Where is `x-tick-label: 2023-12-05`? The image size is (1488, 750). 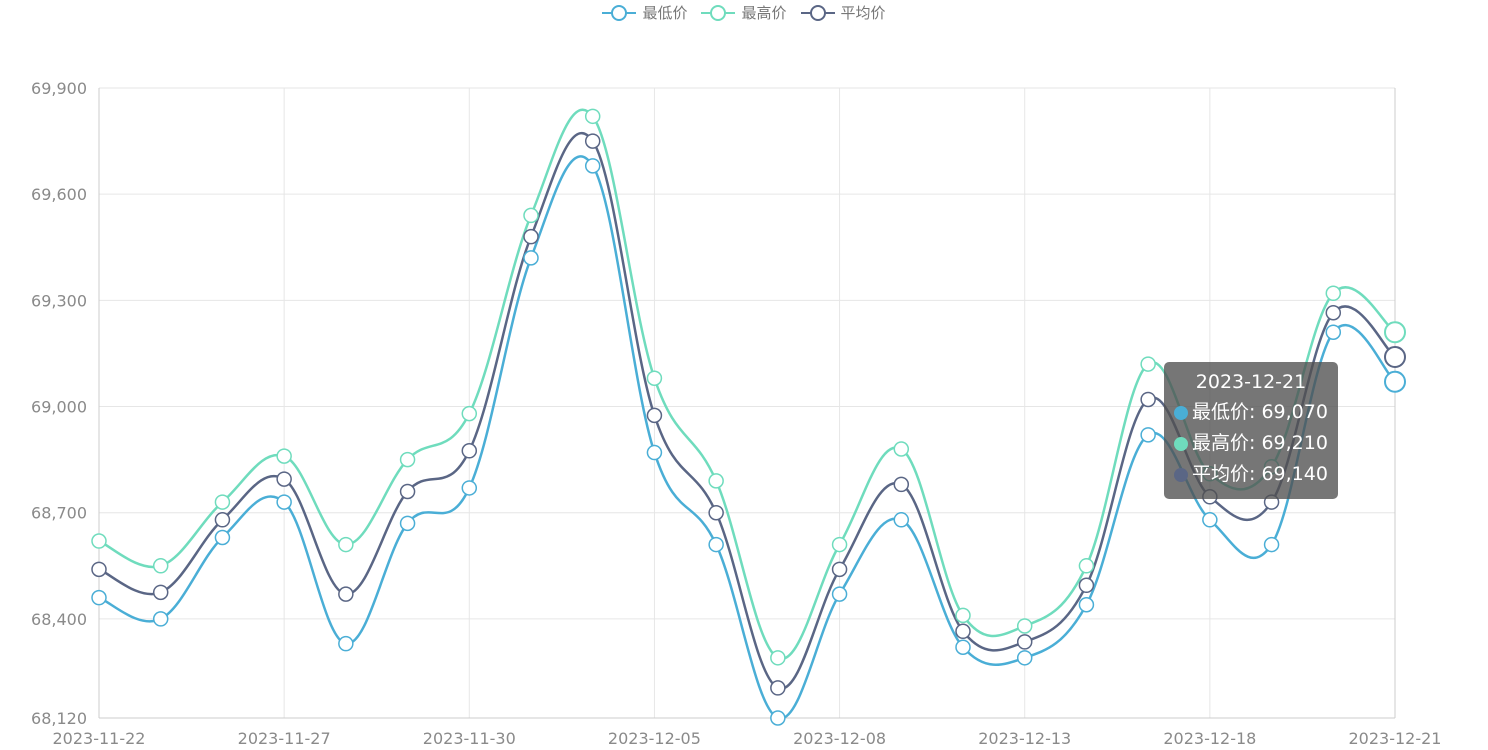 x-tick-label: 2023-12-05 is located at coordinates (654, 738).